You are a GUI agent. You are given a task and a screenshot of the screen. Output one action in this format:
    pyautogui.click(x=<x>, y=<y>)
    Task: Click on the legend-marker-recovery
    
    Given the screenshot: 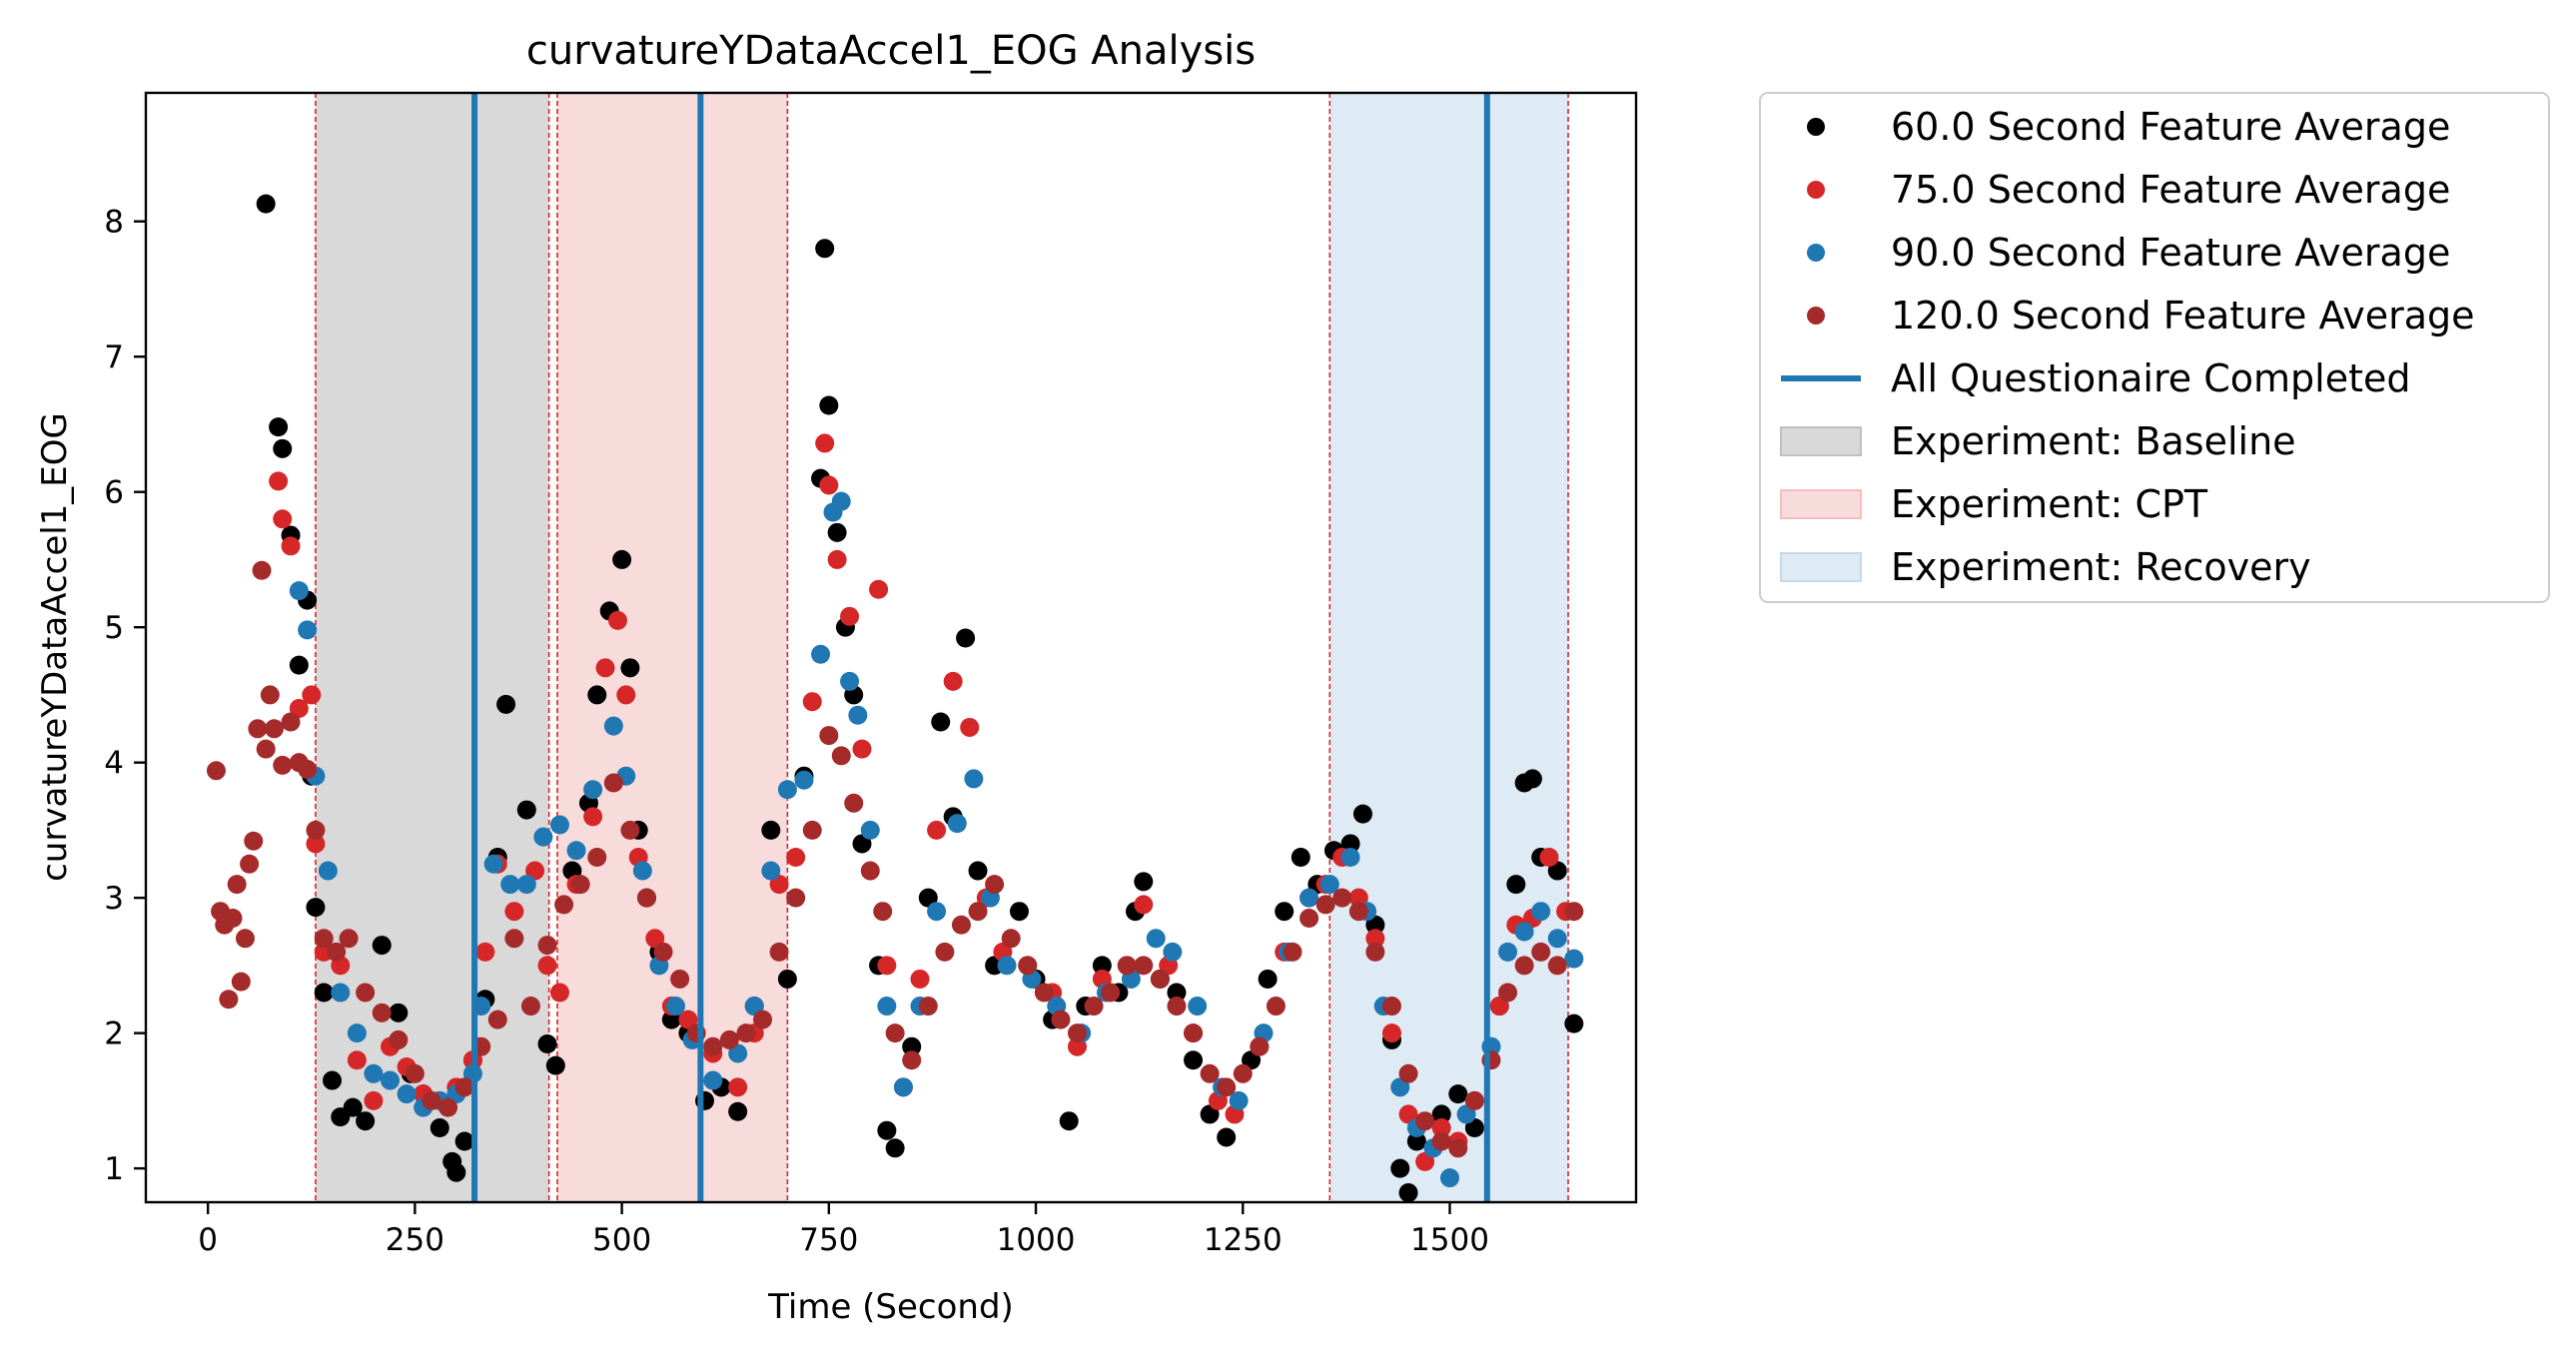 What is the action you would take?
    pyautogui.click(x=1821, y=567)
    